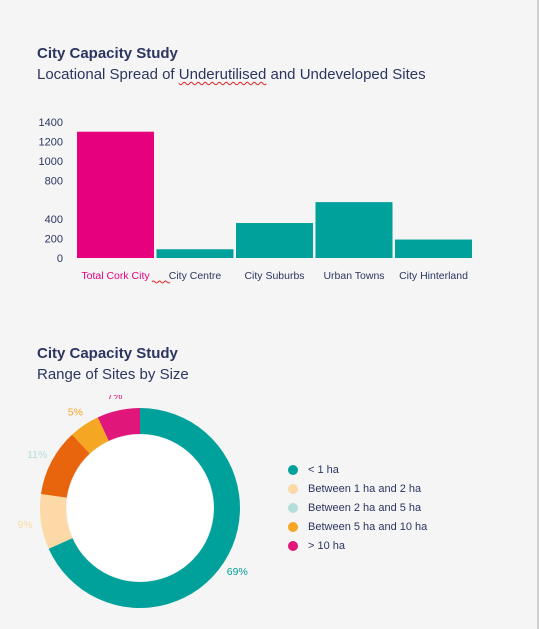  Describe the element at coordinates (323, 469) in the screenshot. I see `legend-label: < 1 ha` at that location.